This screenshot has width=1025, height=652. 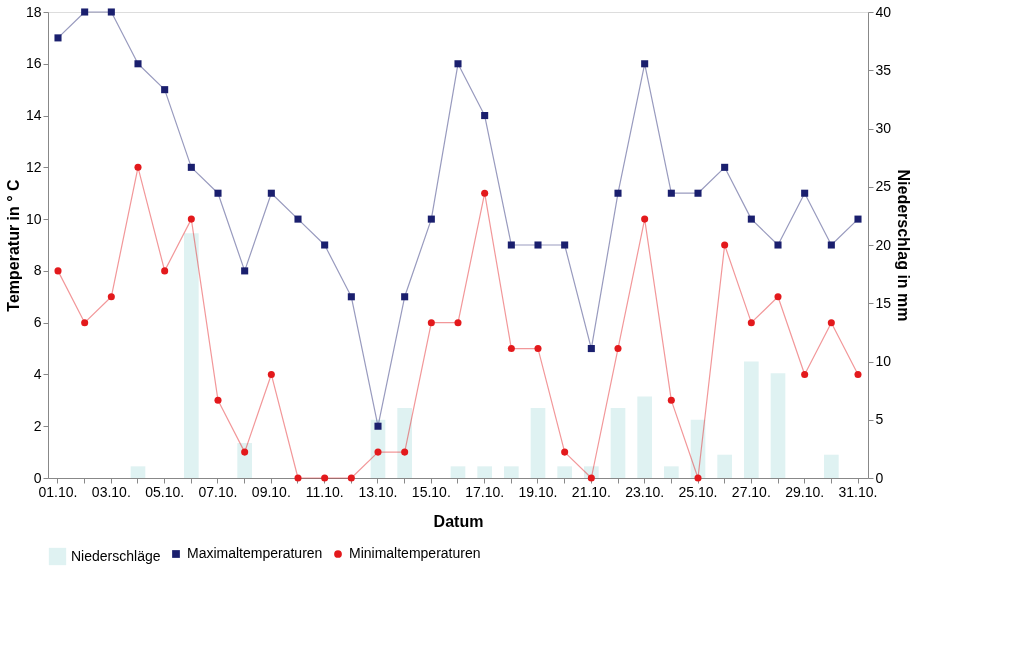 What do you see at coordinates (271, 491) in the screenshot?
I see `x-tick-label: 09.10.` at bounding box center [271, 491].